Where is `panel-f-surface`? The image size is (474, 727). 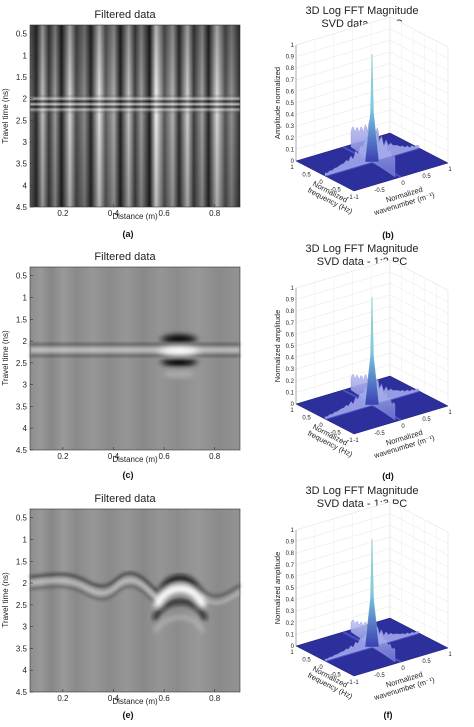 panel-f-surface is located at coordinates (372, 601).